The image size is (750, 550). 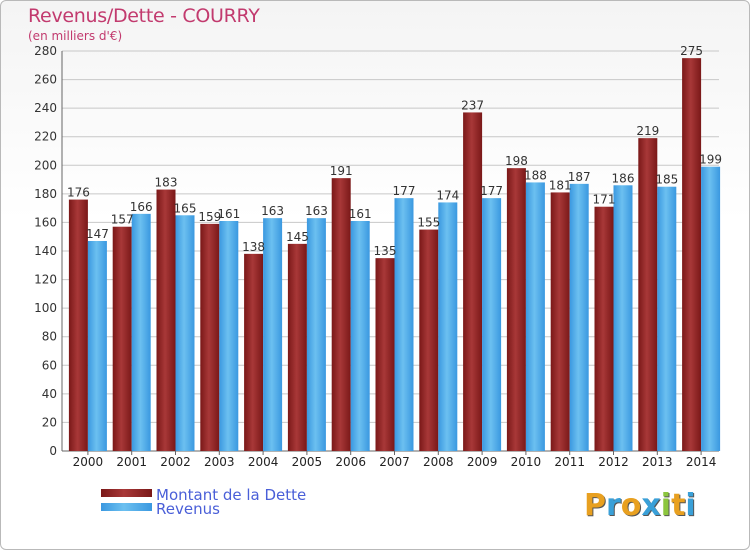 What do you see at coordinates (651, 505) in the screenshot?
I see `logo-letter: x` at bounding box center [651, 505].